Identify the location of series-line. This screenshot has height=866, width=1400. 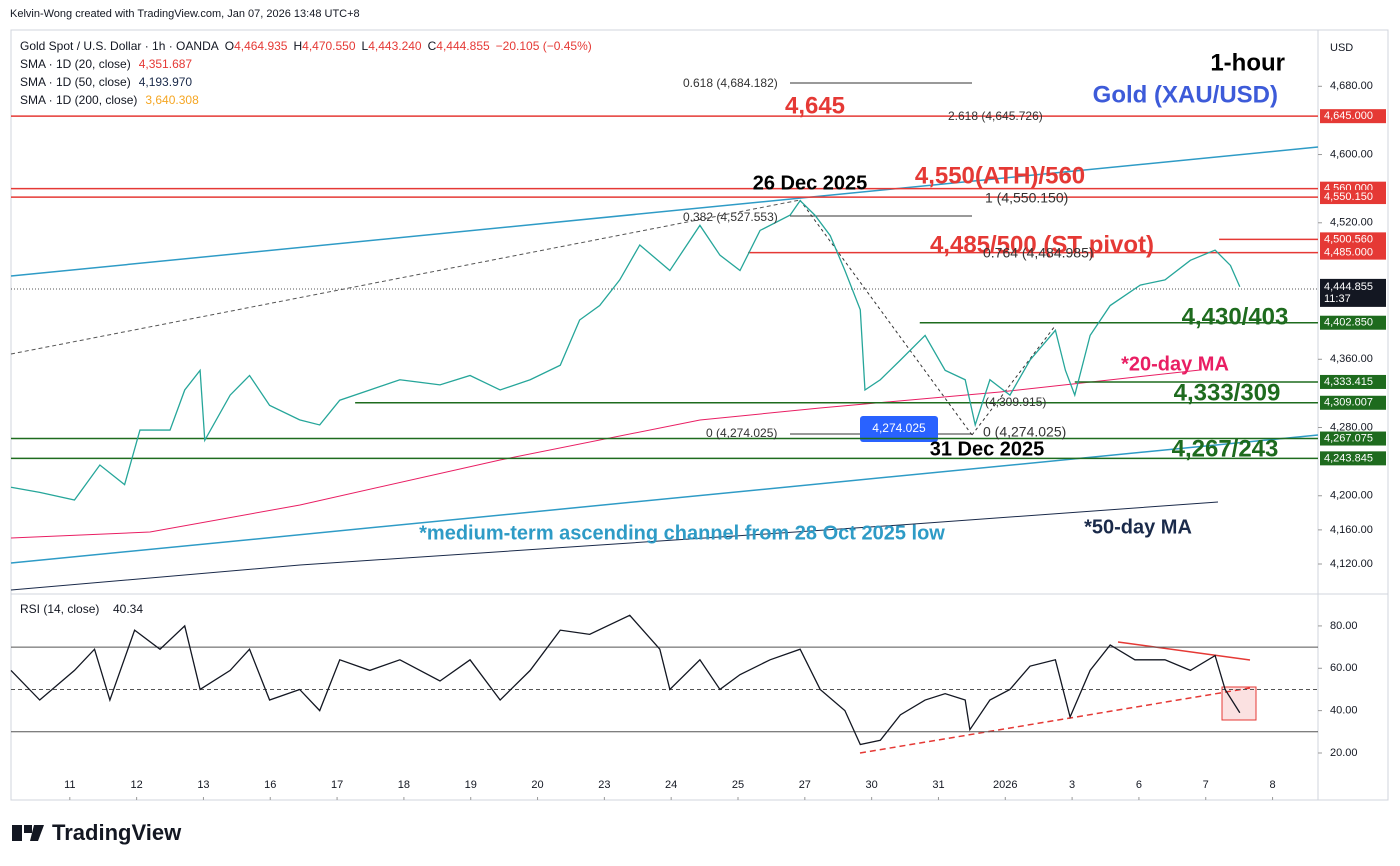
(625, 680).